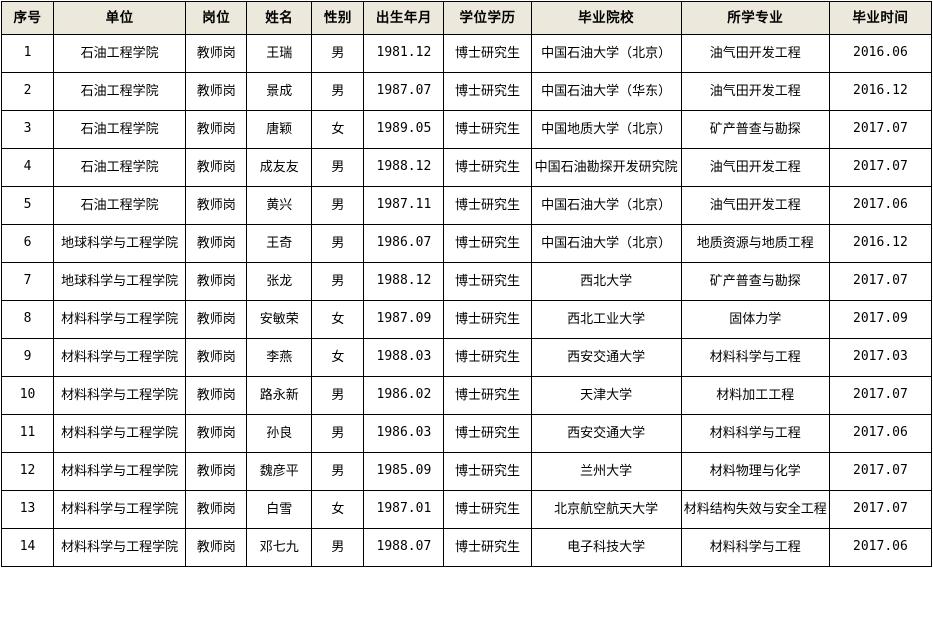 This screenshot has height=621, width=933. I want to click on cell-school: 北京航空航天大学, so click(606, 509).